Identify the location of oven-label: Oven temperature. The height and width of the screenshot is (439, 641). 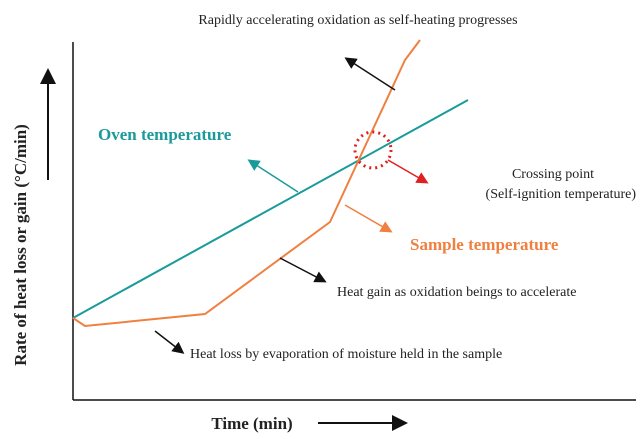
(165, 134).